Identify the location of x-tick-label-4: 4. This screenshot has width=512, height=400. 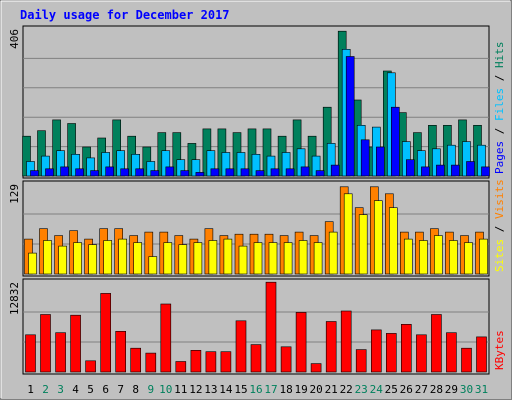
(75, 389).